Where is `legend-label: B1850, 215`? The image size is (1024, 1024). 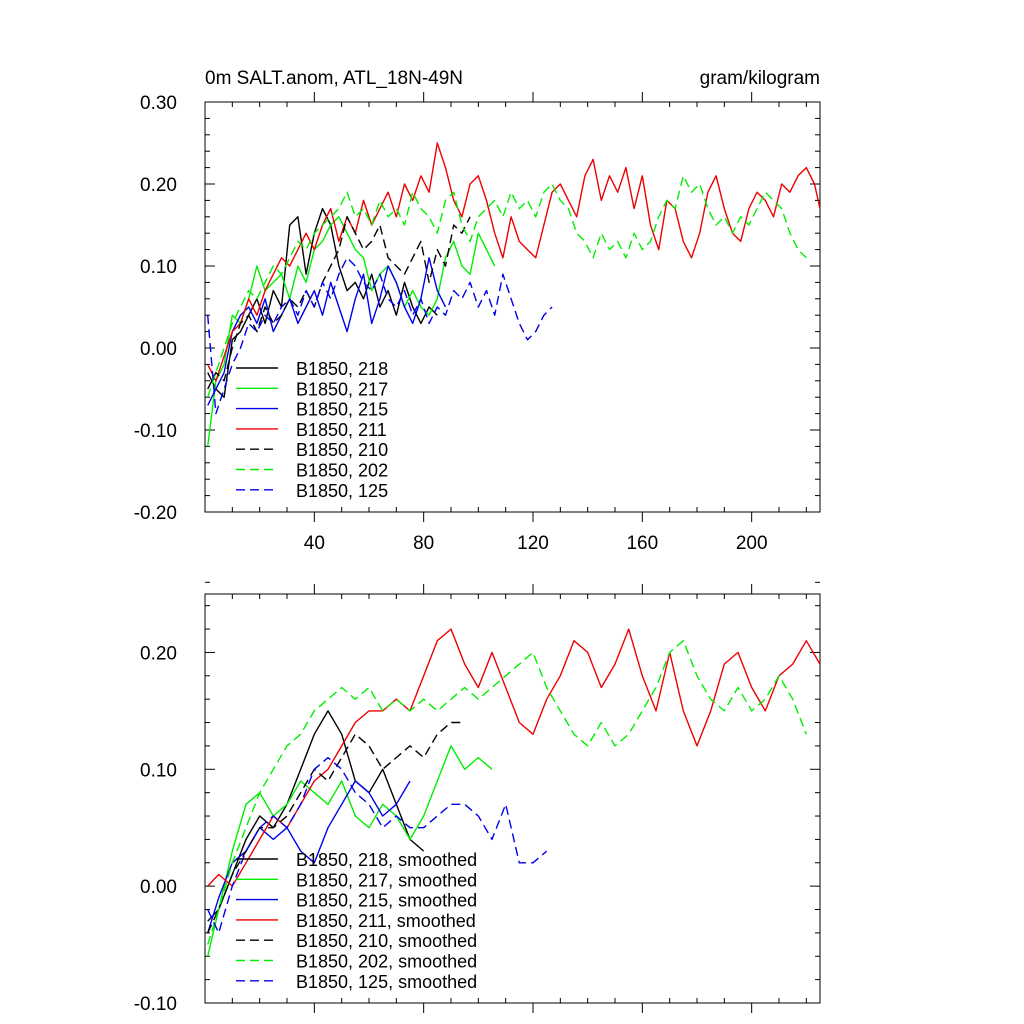
legend-label: B1850, 215 is located at coordinates (342, 410).